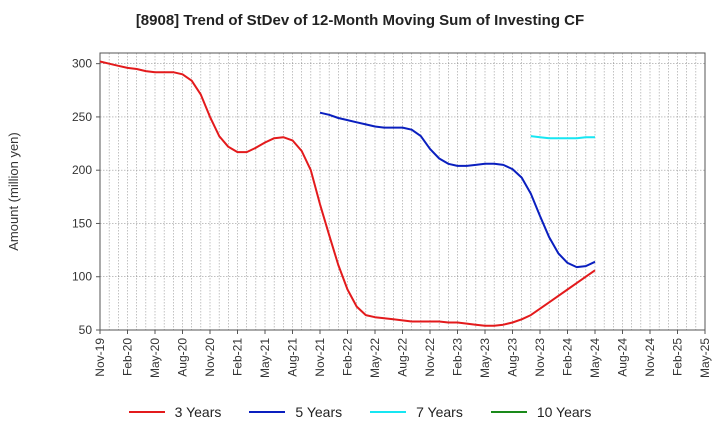  I want to click on legend-item-5-years: 5 Years, so click(295, 412).